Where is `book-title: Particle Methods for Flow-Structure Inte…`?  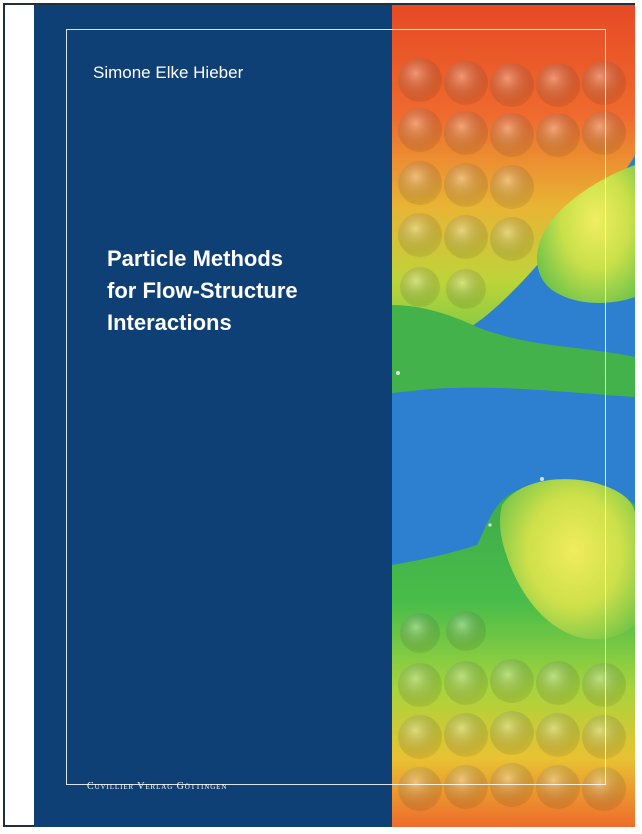
book-title: Particle Methods for Flow-Structure Inte… is located at coordinates (242, 291).